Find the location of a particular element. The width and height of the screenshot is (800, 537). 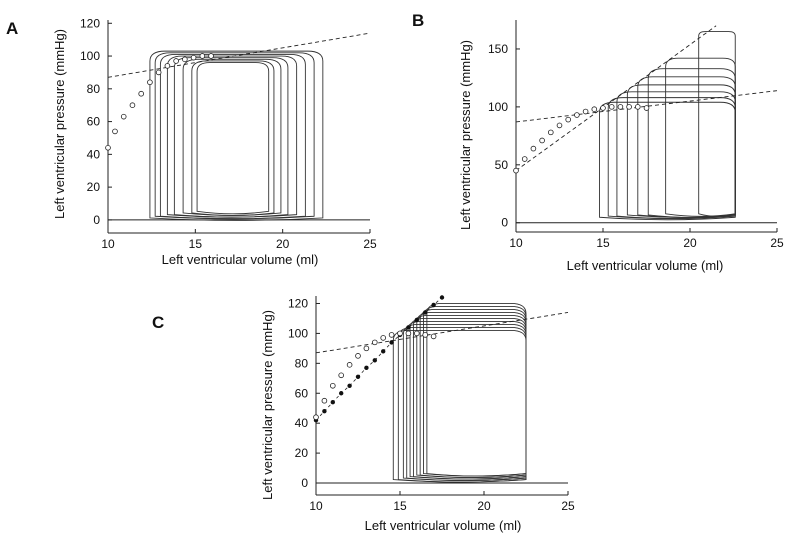

y-tick-label: 60 is located at coordinates (94, 122).